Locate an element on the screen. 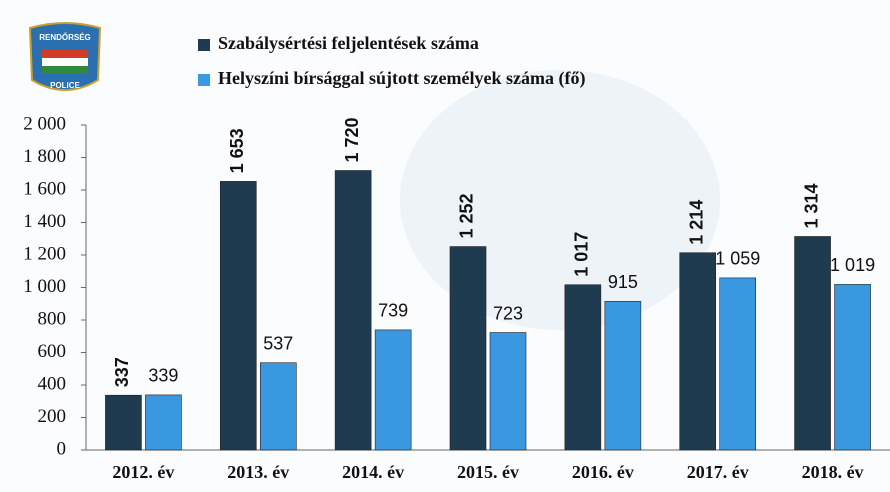  x-tick-label: 2012. év is located at coordinates (143, 472).